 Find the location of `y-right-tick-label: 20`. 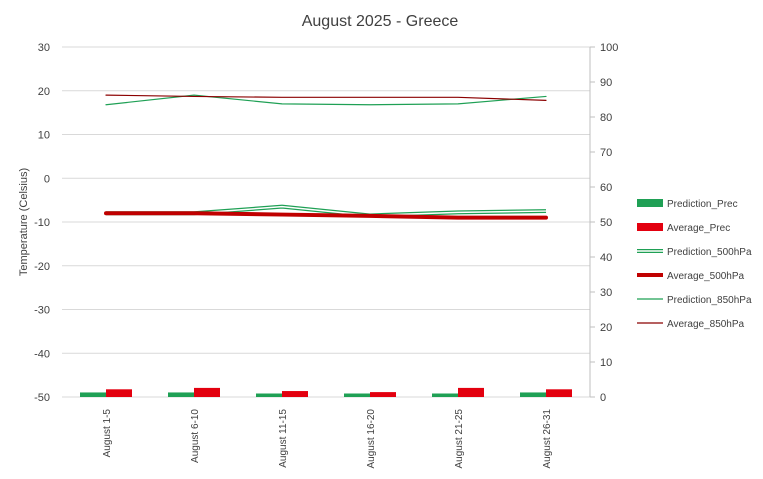

y-right-tick-label: 20 is located at coordinates (606, 328).